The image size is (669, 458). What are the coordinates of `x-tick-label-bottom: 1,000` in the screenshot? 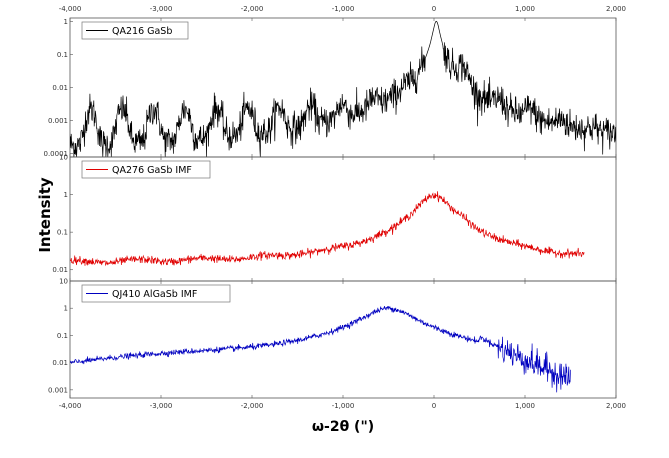 It's located at (525, 406).